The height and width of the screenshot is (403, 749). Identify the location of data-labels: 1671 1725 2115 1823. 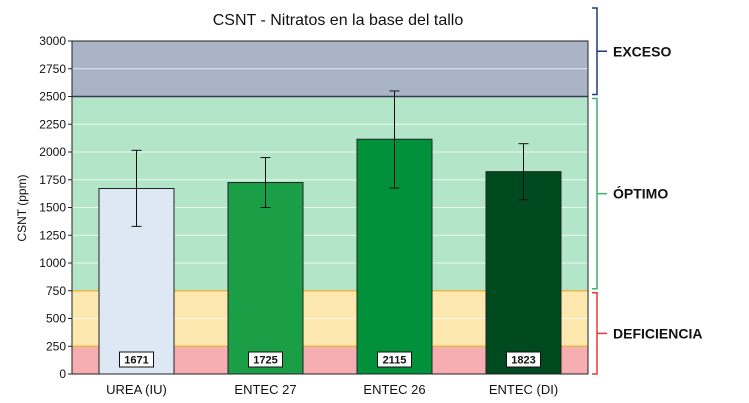
(330, 359).